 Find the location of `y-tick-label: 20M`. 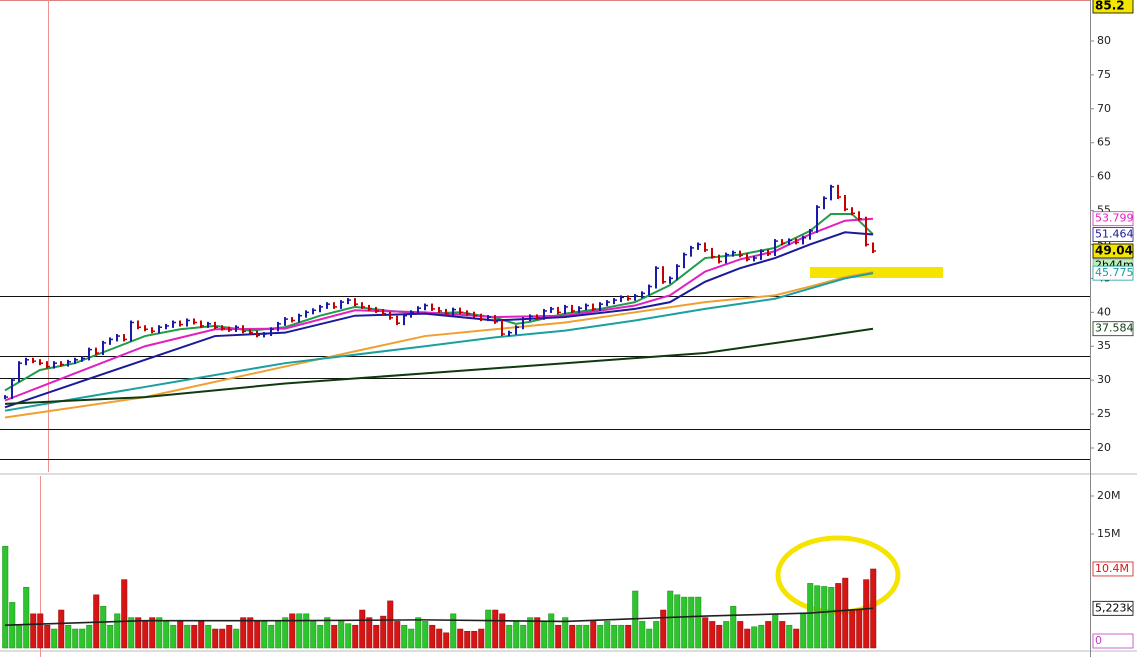

y-tick-label: 20M is located at coordinates (1109, 495).